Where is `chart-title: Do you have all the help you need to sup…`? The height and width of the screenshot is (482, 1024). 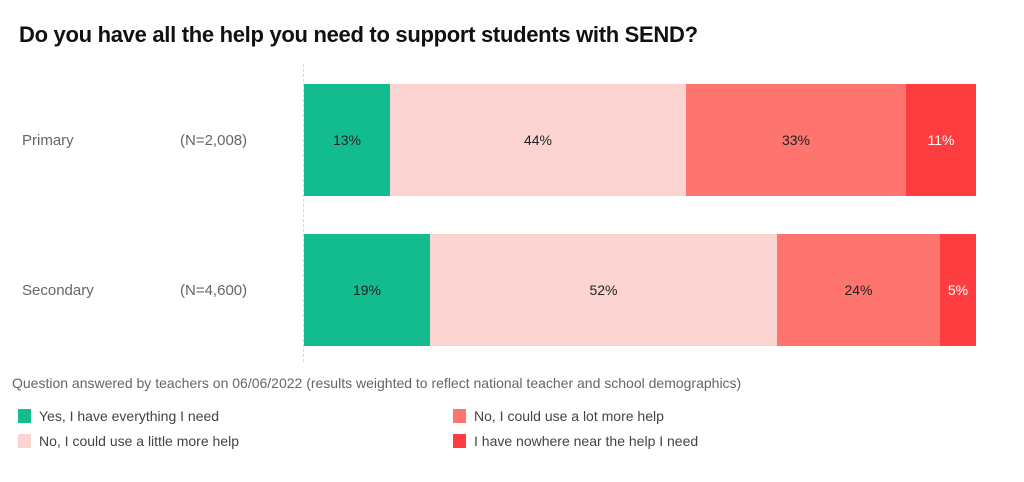
chart-title: Do you have all the help you need to sup… is located at coordinates (358, 34).